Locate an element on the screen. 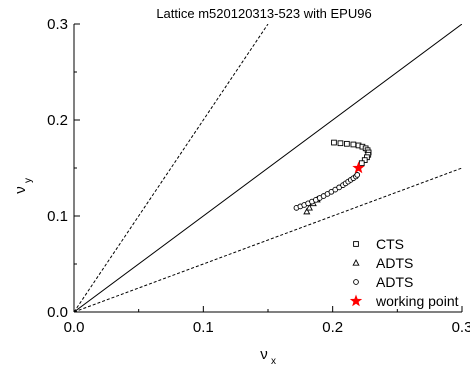  legend-marker-triangle is located at coordinates (356, 262).